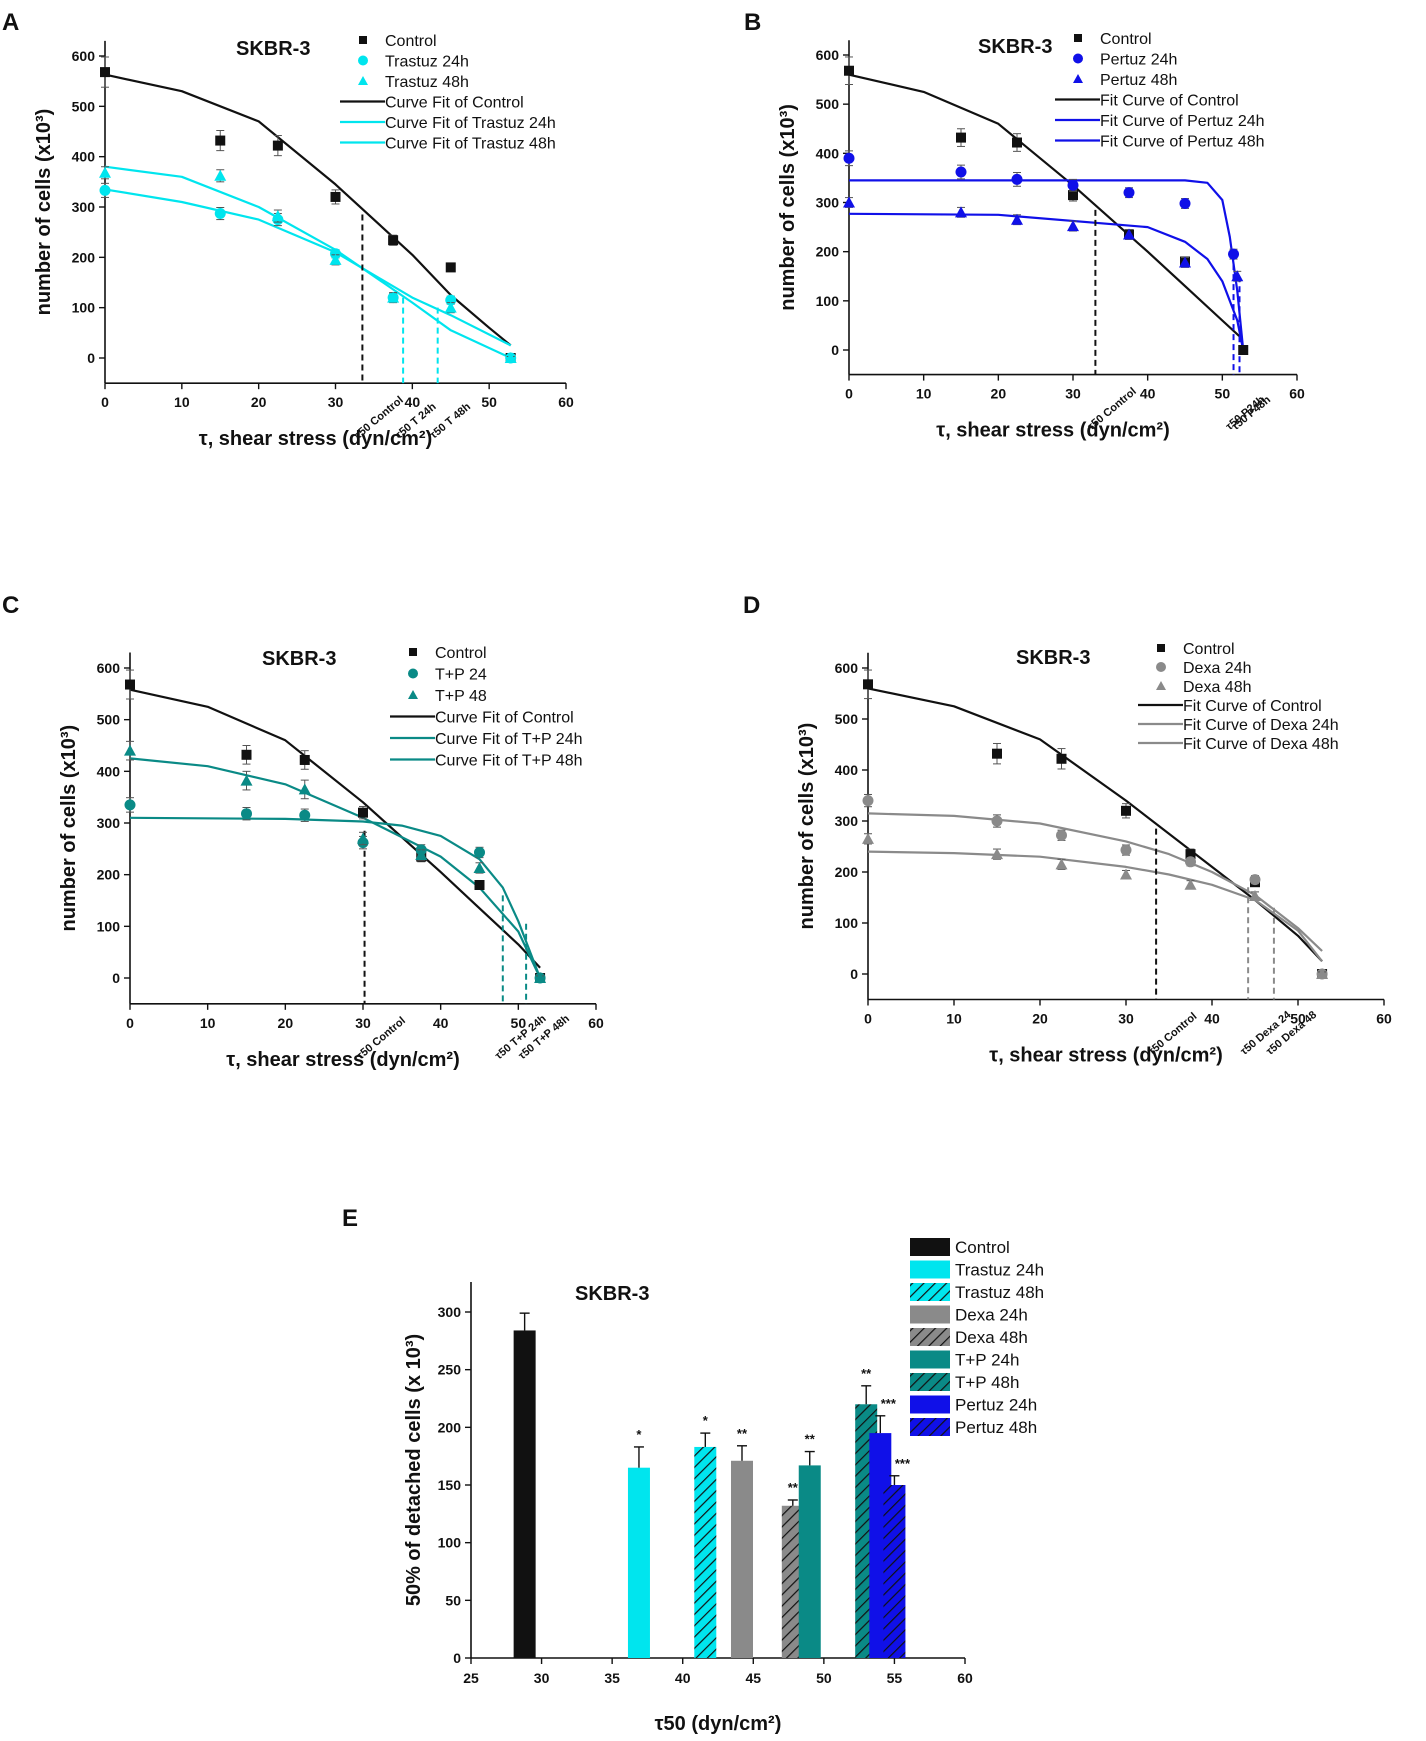 This screenshot has width=1426, height=1741. Describe the element at coordinates (453, 1600) in the screenshot. I see `y-tick-label: 50` at that location.